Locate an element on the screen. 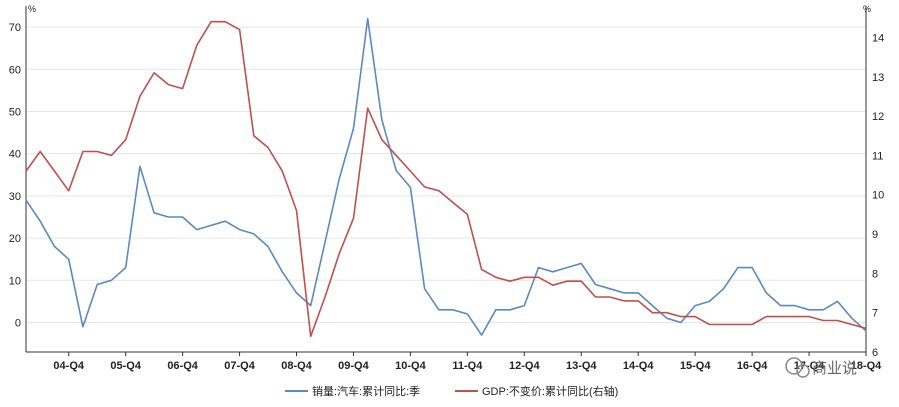 The image size is (899, 407). legend-item-sales: 销量:汽车:累计同比:季 is located at coordinates (352, 391).